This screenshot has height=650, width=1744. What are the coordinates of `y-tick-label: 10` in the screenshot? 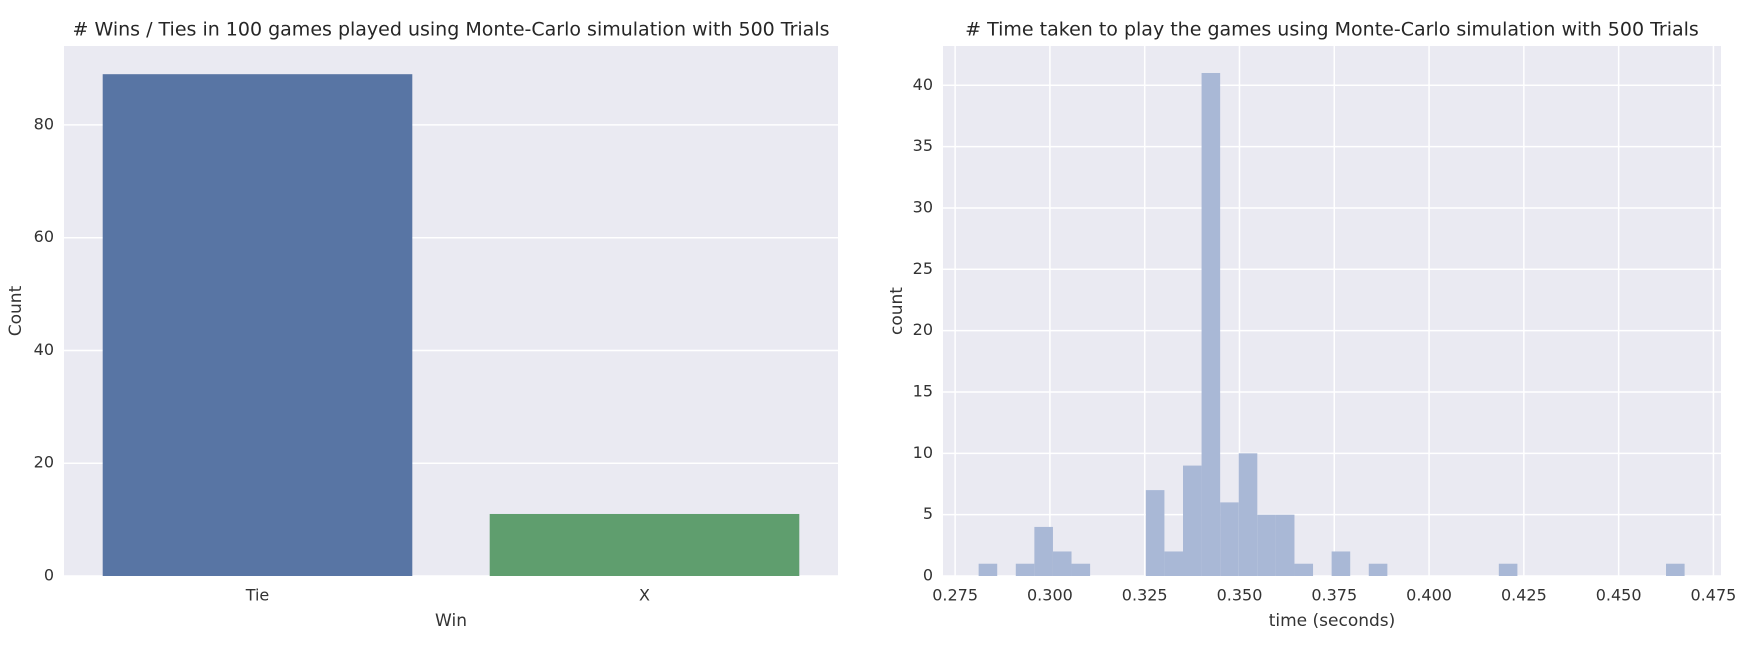 It's located at (923, 452).